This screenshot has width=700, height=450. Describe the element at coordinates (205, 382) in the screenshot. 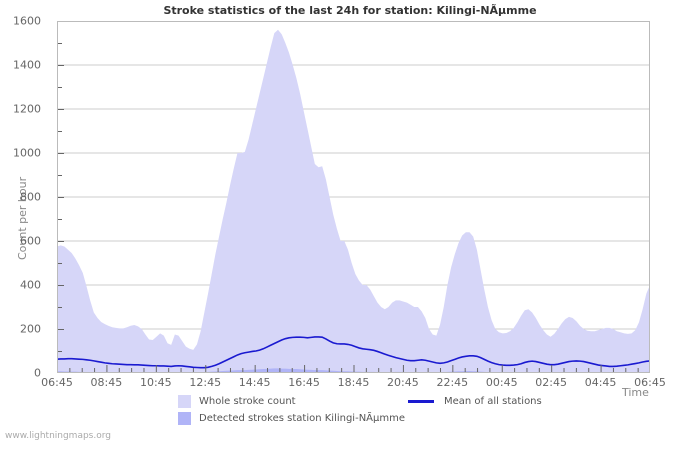

I see `x-tick-label: 12:45` at that location.